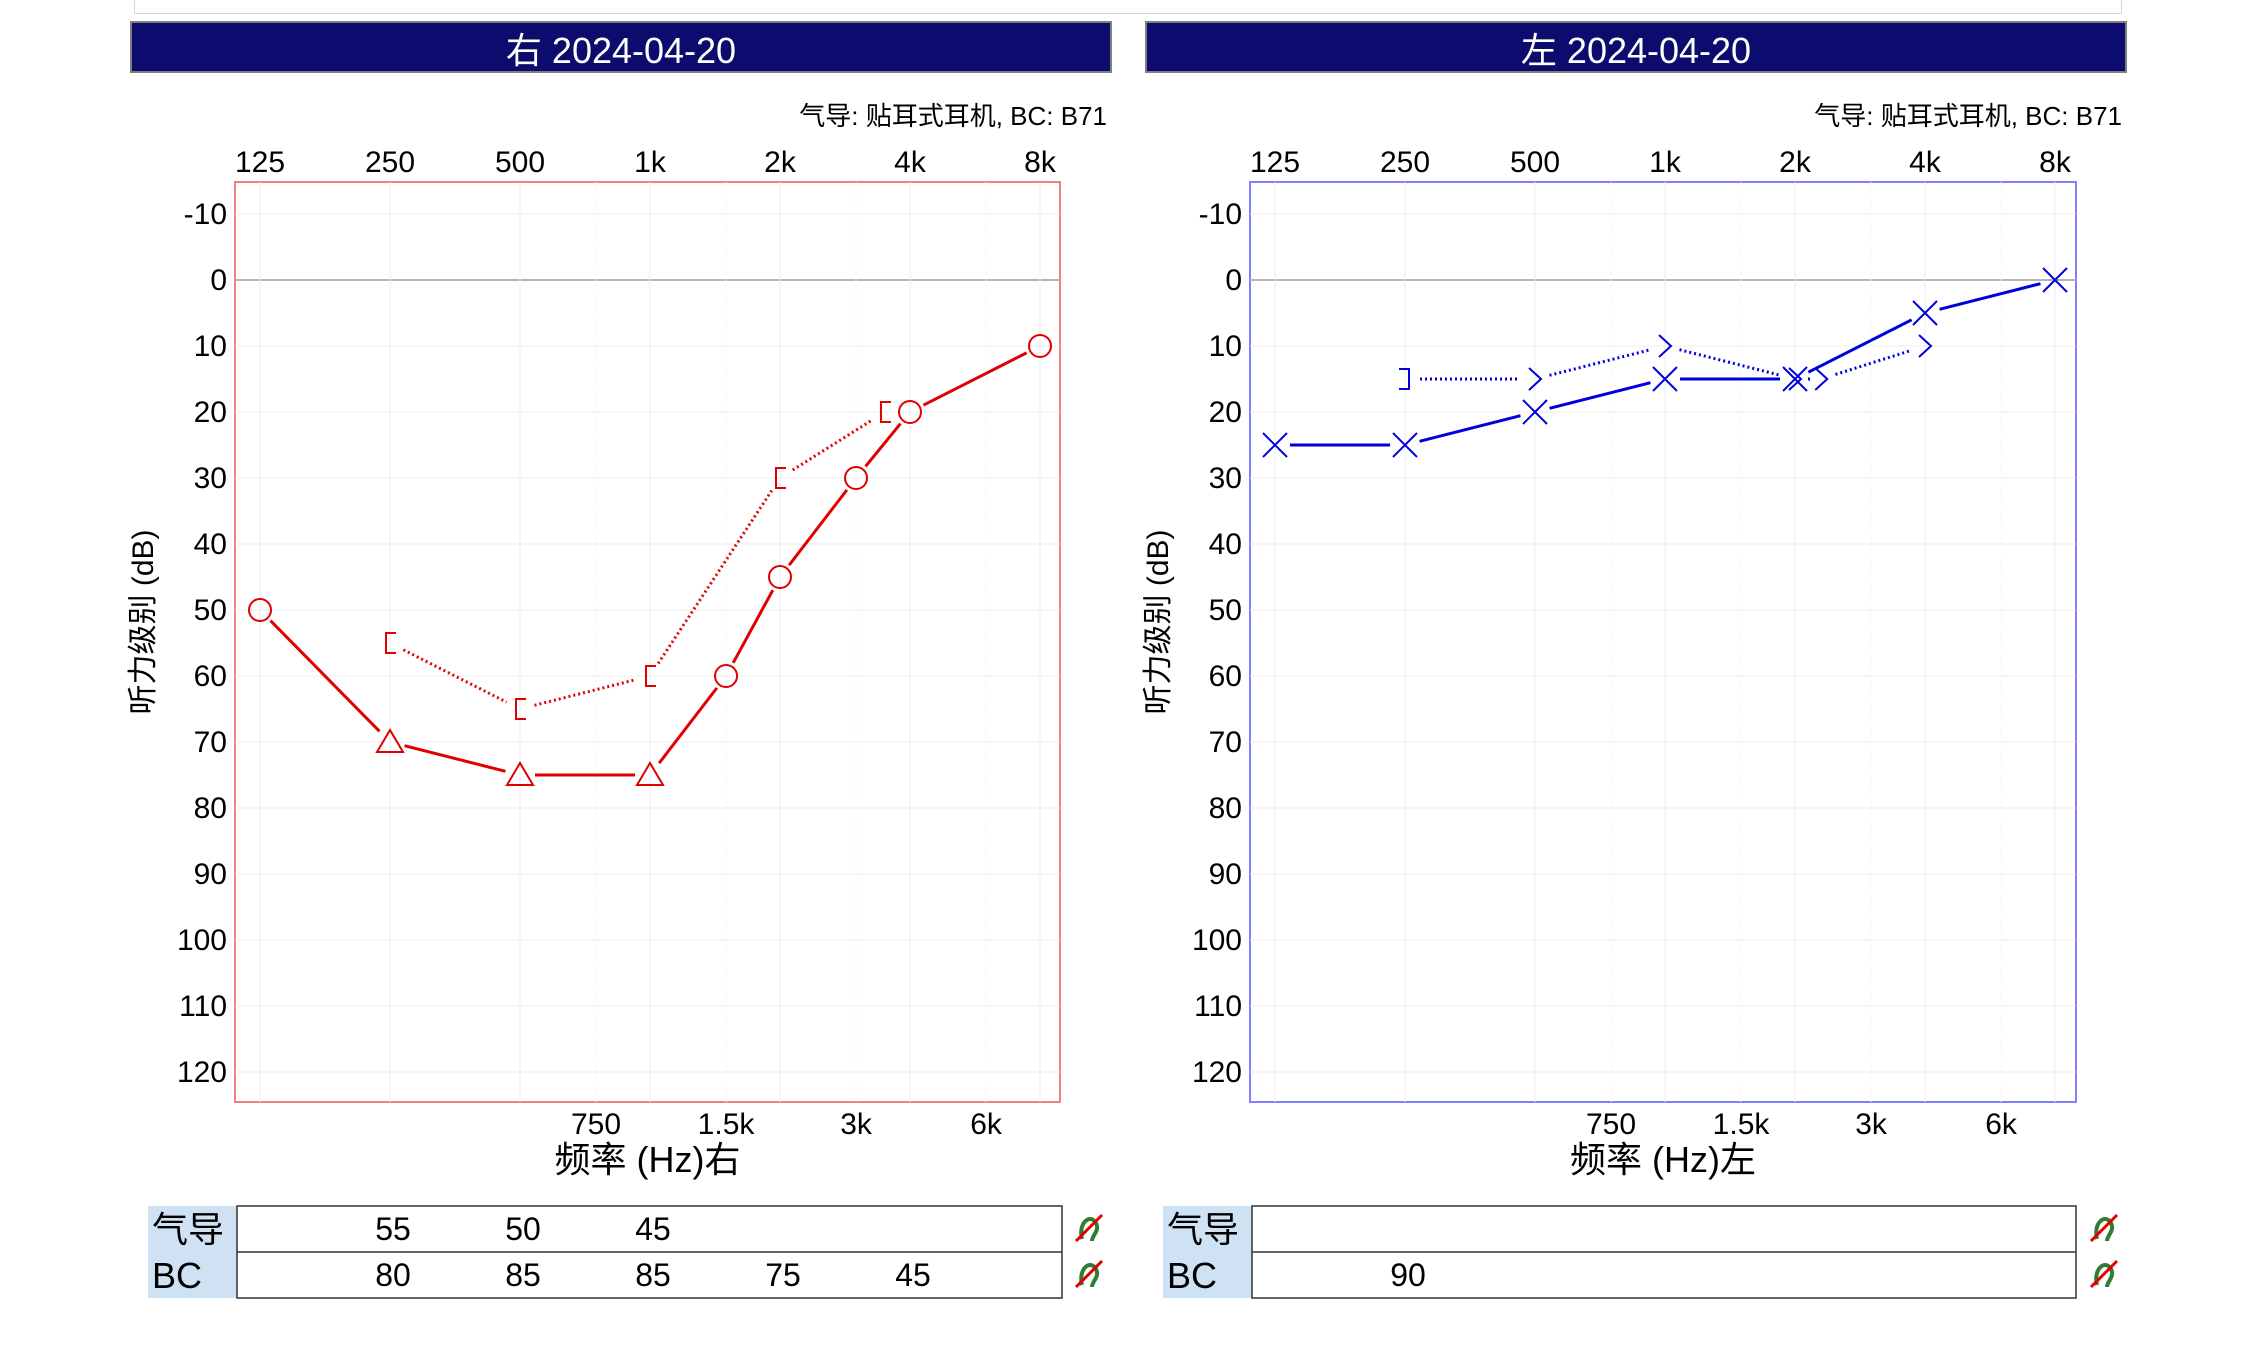 The width and height of the screenshot is (2256, 1364). I want to click on panel-title: 左 2024-04-20, so click(1636, 50).